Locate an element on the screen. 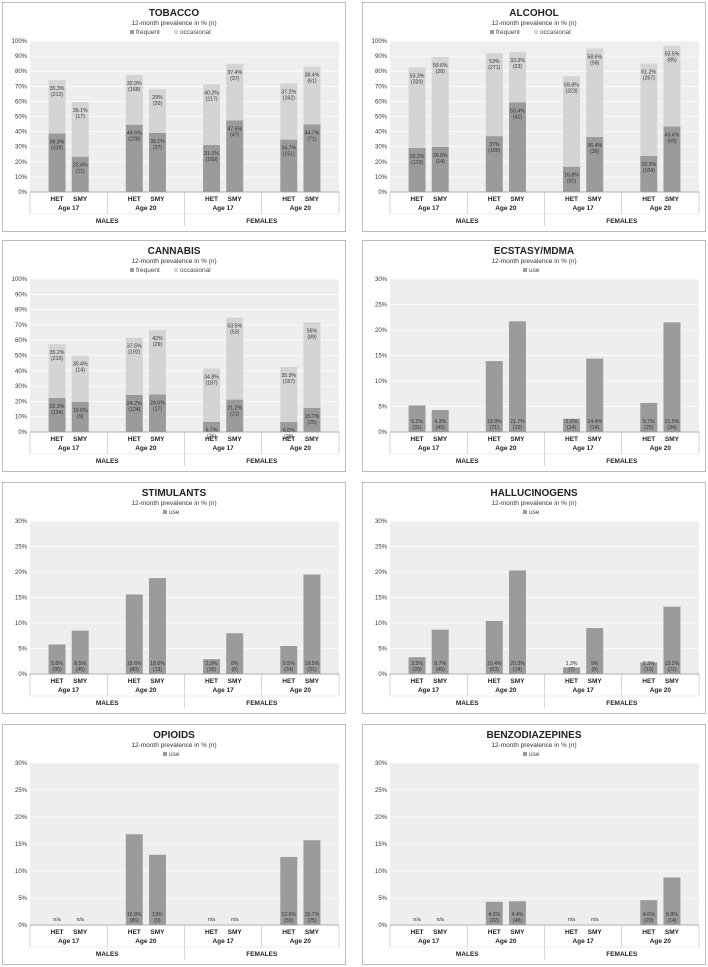 This screenshot has width=708, height=967. legend-swatch-use is located at coordinates (165, 754).